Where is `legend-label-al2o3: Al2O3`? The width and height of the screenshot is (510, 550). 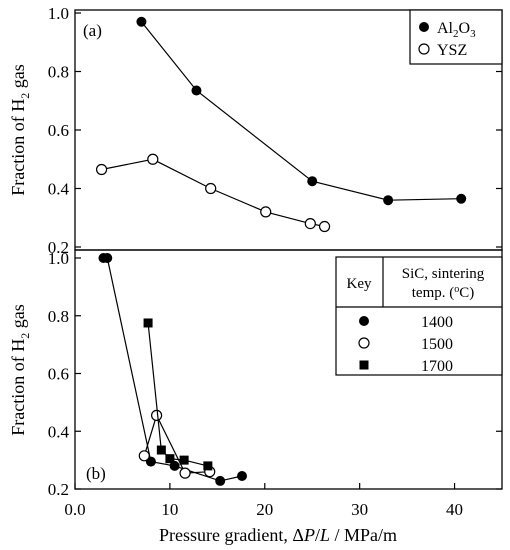
legend-label-al2o3: Al2O3 is located at coordinates (456, 30).